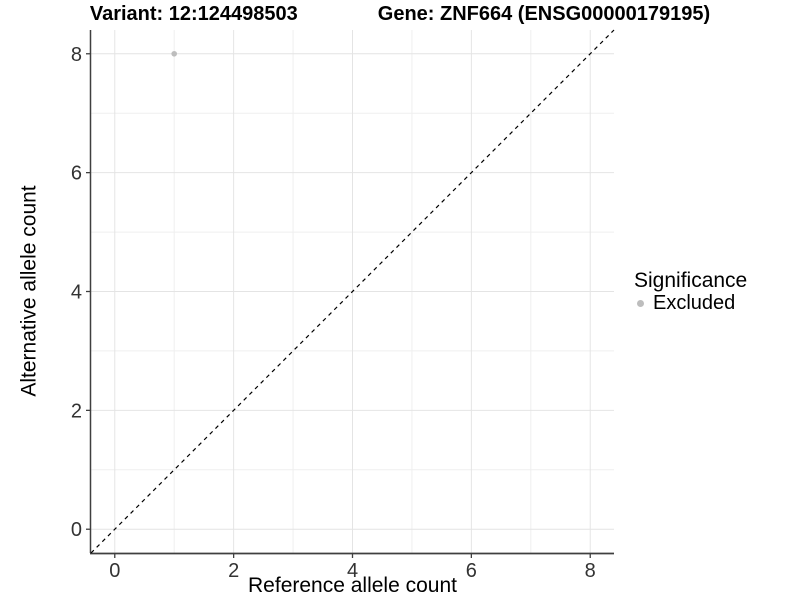 The width and height of the screenshot is (800, 600). I want to click on plot-title-gene: Gene: ZNF664 (ENSG00000179195), so click(544, 14).